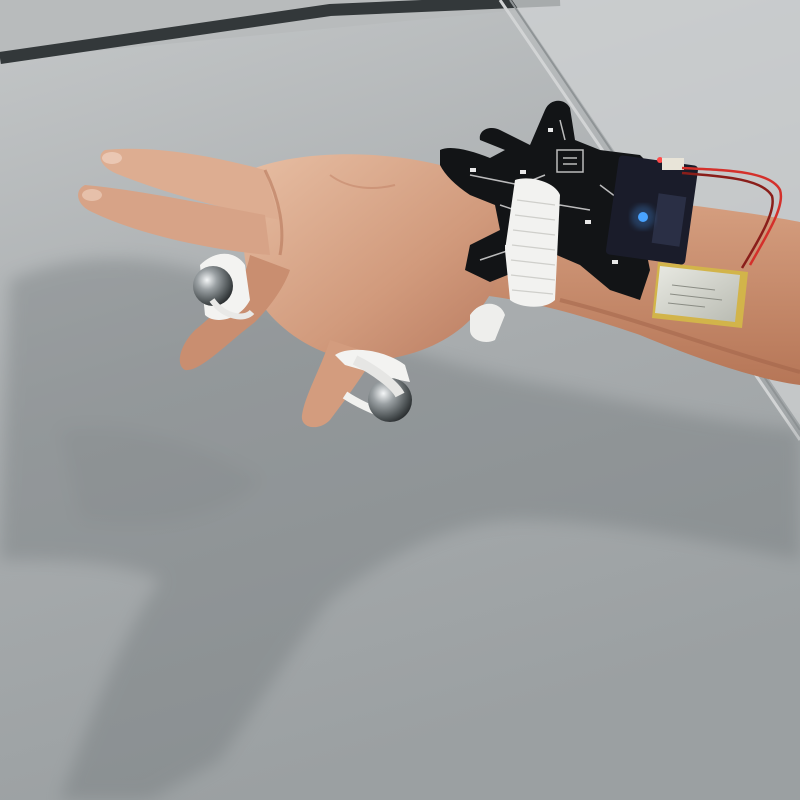  I want to click on finger-ring-ball-index, so click(224, 286).